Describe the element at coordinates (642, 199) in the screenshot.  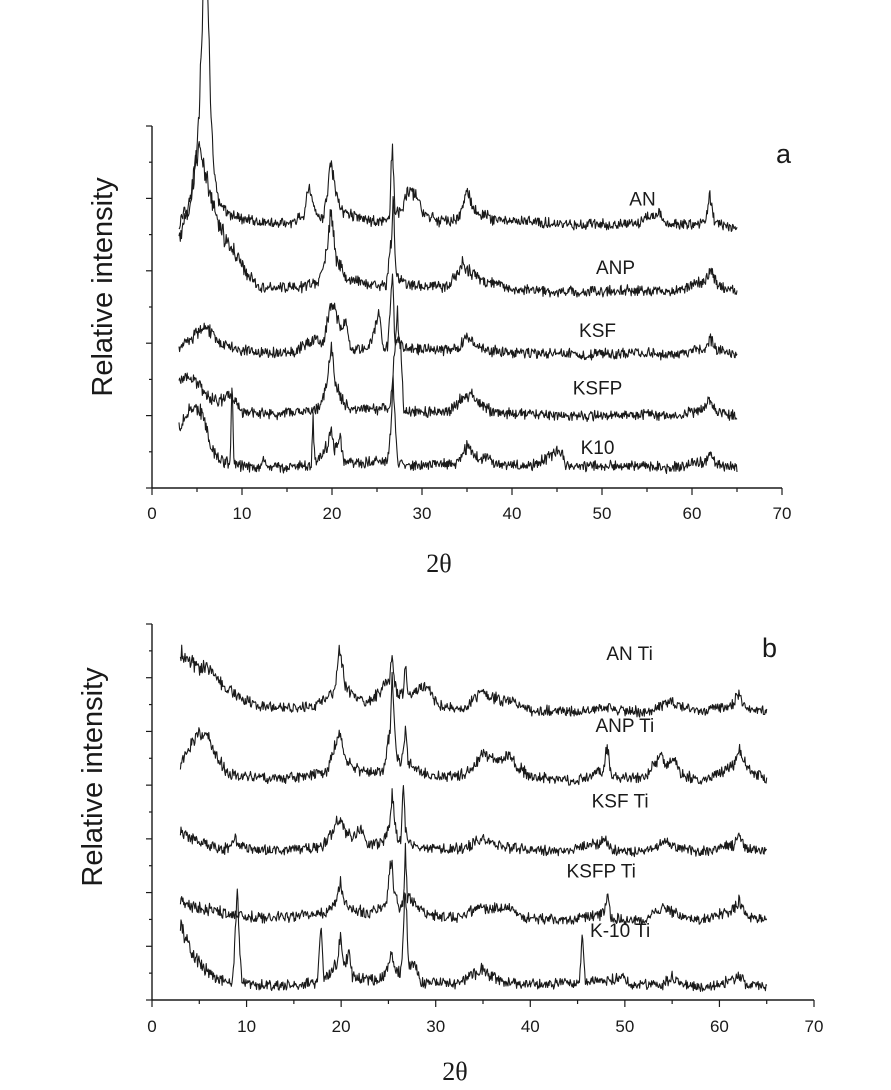
I see `series-label: AN` at that location.